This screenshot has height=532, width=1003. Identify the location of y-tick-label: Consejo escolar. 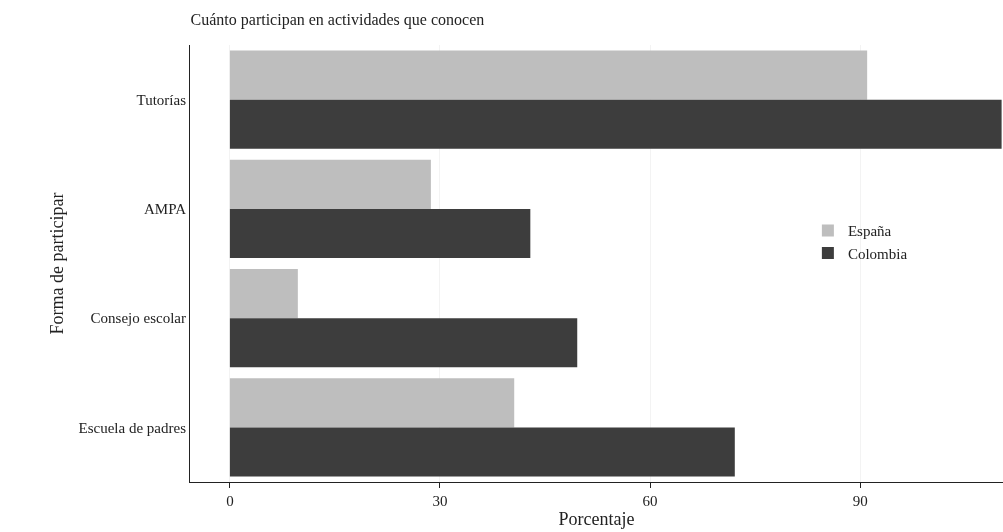
(138, 318).